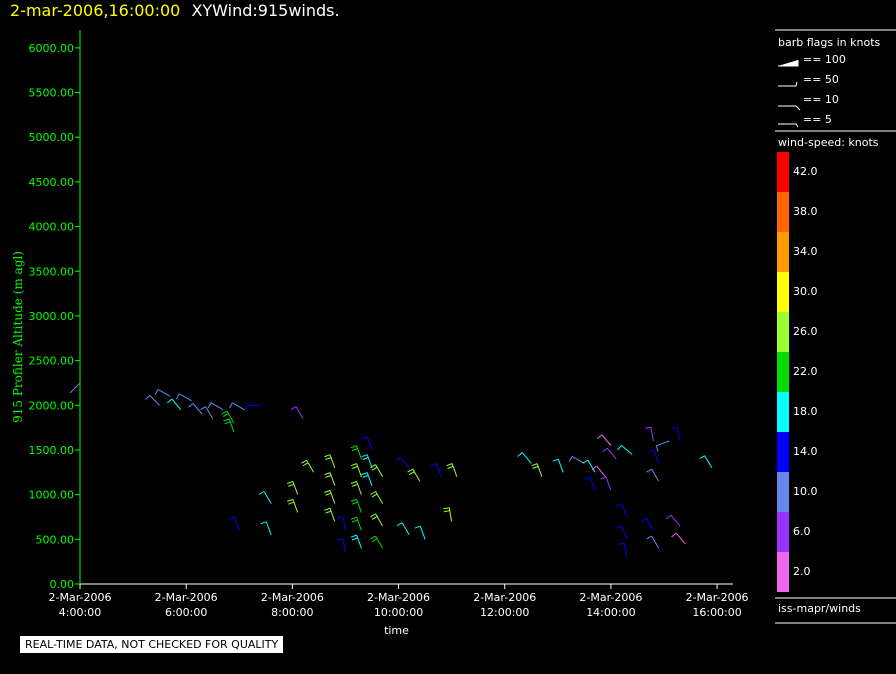  I want to click on y-tick-label: 3500.00, so click(52, 271).